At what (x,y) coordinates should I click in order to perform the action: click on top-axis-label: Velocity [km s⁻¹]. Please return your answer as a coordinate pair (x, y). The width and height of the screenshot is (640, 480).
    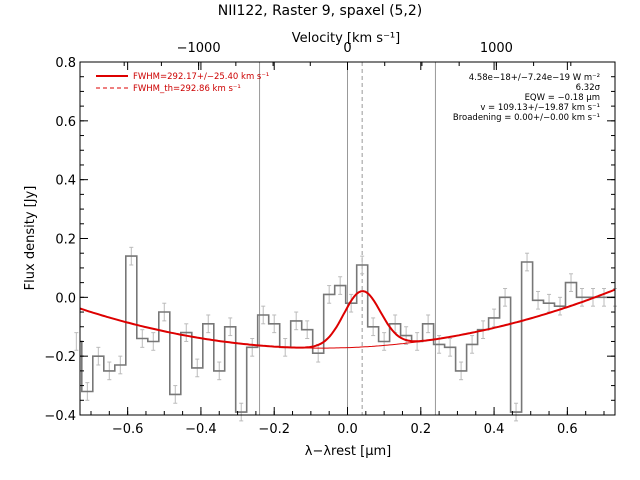
    Looking at the image, I should click on (346, 38).